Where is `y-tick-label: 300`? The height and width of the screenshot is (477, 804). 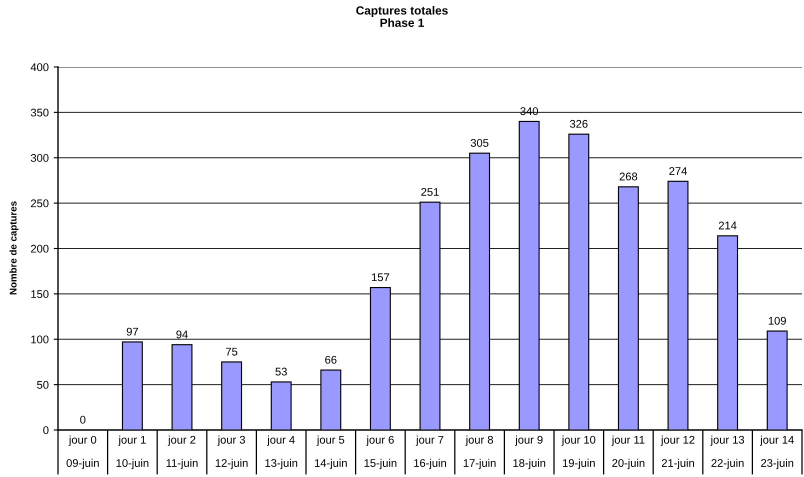
y-tick-label: 300 is located at coordinates (39, 158).